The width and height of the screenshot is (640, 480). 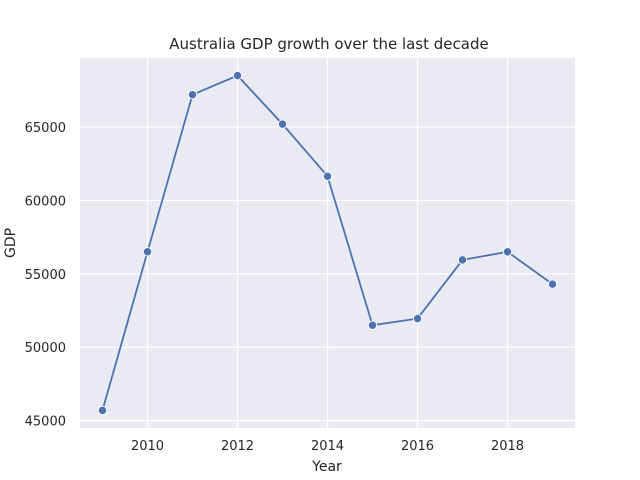 What do you see at coordinates (45, 422) in the screenshot?
I see `y-tick-label: 45000` at bounding box center [45, 422].